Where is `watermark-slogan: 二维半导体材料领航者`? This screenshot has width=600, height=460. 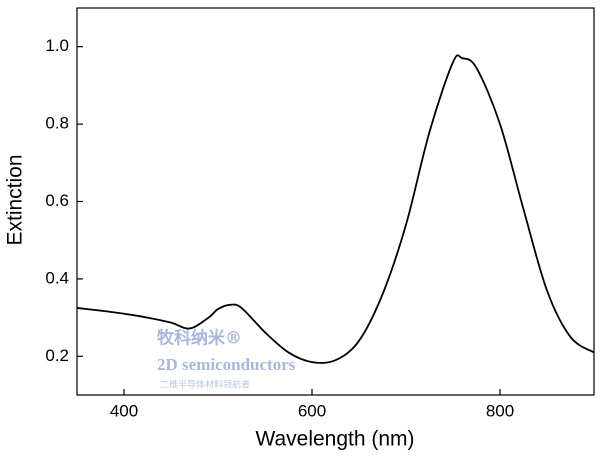 watermark-slogan: 二维半导体材料领航者 is located at coordinates (205, 385).